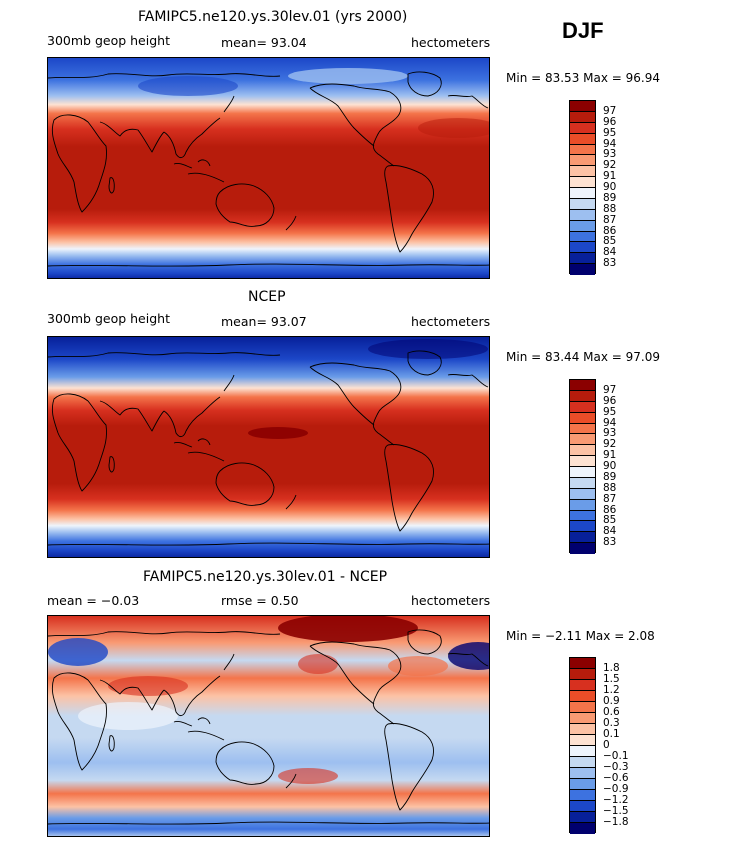 This screenshot has height=848, width=733. Describe the element at coordinates (616, 789) in the screenshot. I see `colorbar-tick-label: −0.9` at that location.